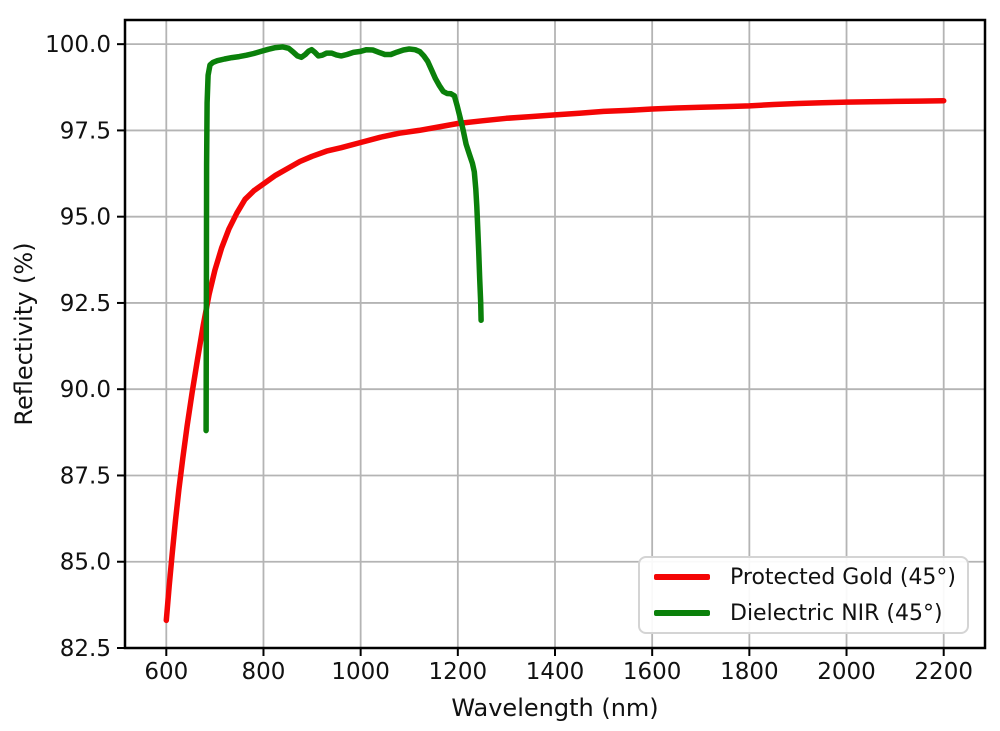  I want to click on x-tick-label: 2000, so click(846, 672).